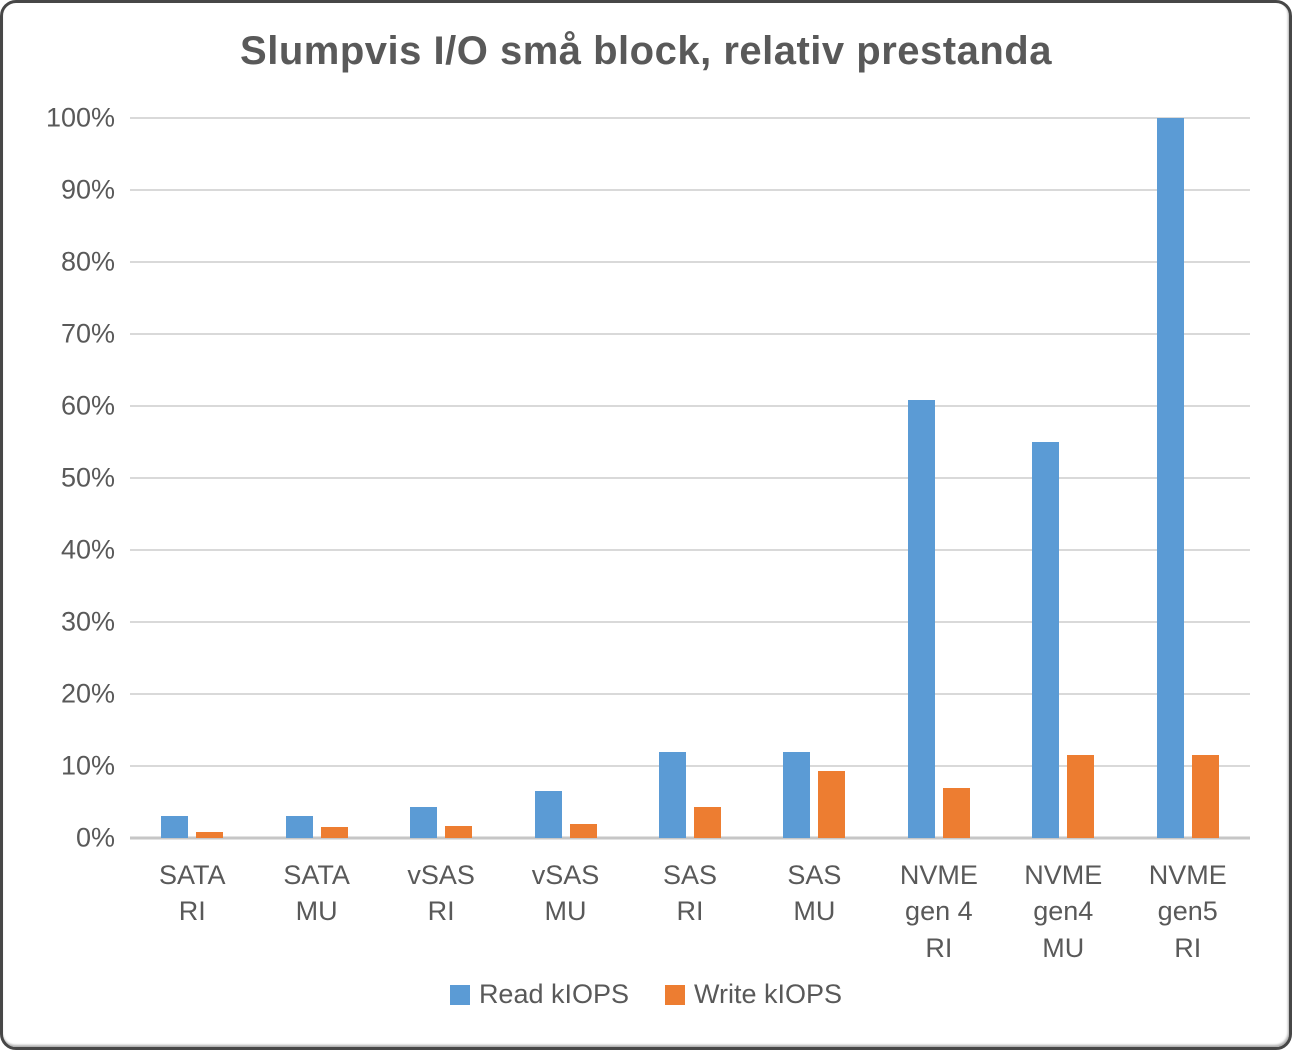  Describe the element at coordinates (938, 911) in the screenshot. I see `x-tick-label-7: NVME gen 4 RI` at that location.